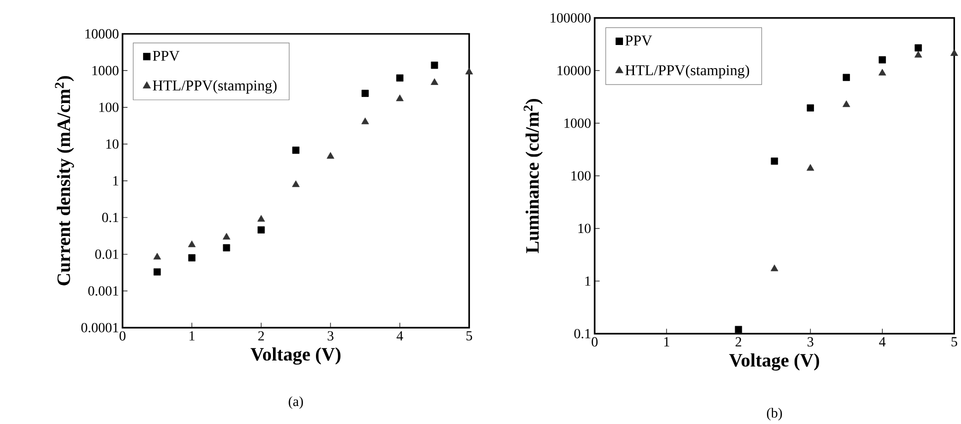 This screenshot has height=424, width=961. What do you see at coordinates (295, 402) in the screenshot?
I see `text: (a)` at bounding box center [295, 402].